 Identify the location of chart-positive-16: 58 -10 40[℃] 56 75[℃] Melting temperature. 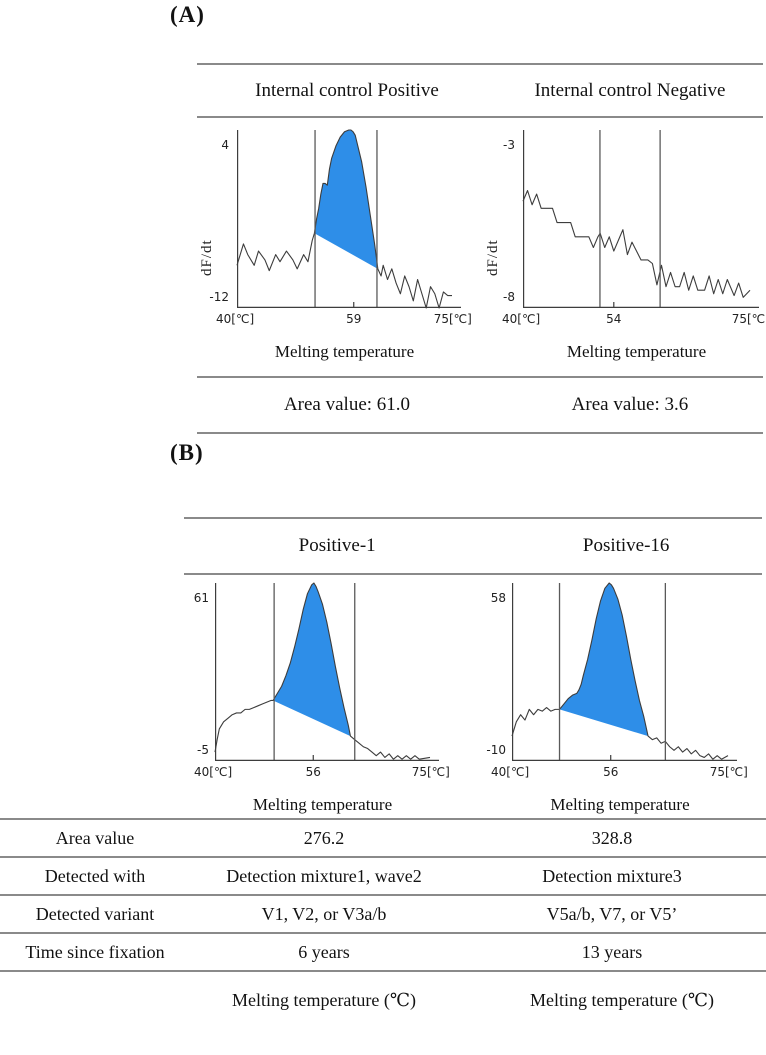
(614, 701).